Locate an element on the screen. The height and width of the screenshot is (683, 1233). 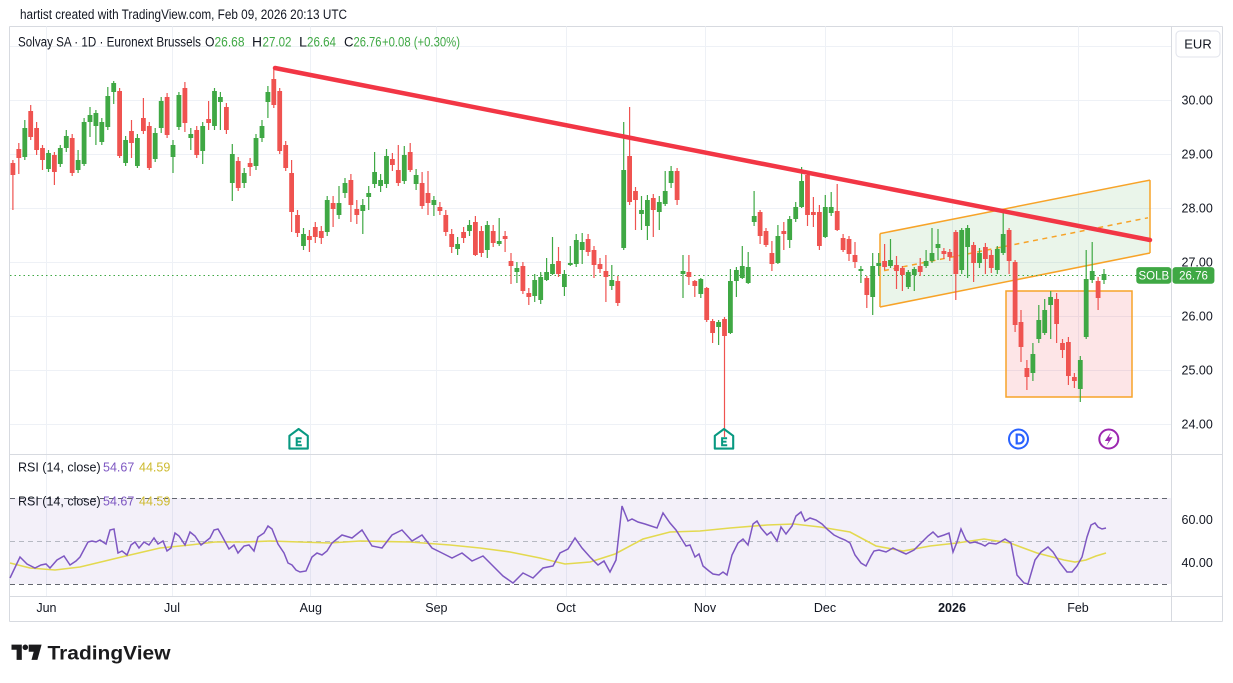
svg-text: 26.68 is located at coordinates (230, 42).